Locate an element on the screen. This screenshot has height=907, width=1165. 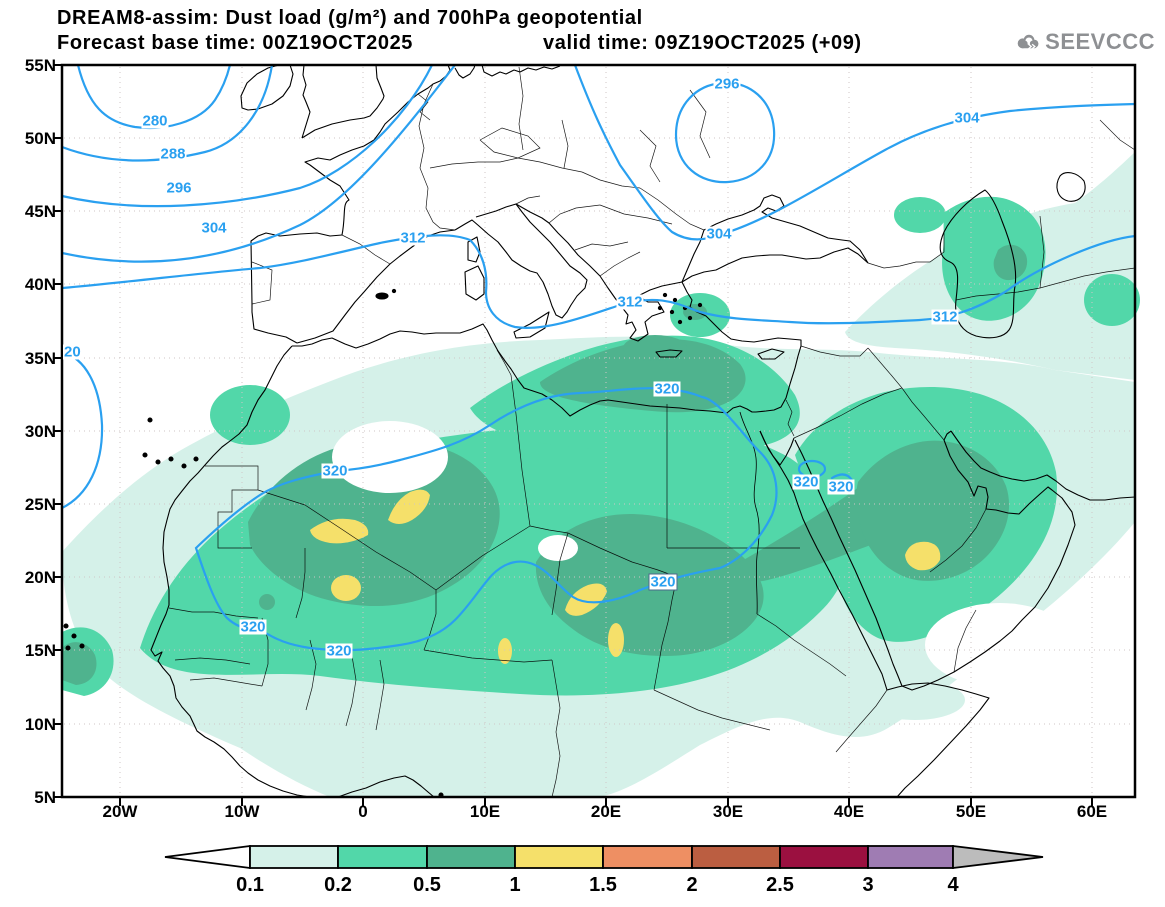
lon-label-60E: 60E is located at coordinates (1092, 811).